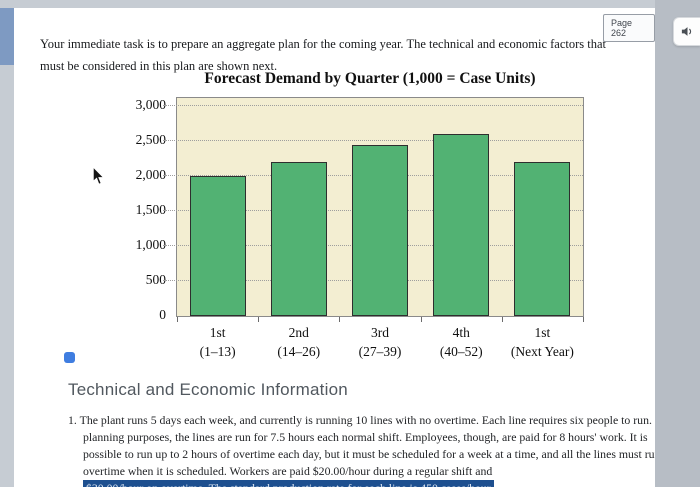 The image size is (700, 487). I want to click on x-axis-category-label: 1st (1–13), so click(217, 342).